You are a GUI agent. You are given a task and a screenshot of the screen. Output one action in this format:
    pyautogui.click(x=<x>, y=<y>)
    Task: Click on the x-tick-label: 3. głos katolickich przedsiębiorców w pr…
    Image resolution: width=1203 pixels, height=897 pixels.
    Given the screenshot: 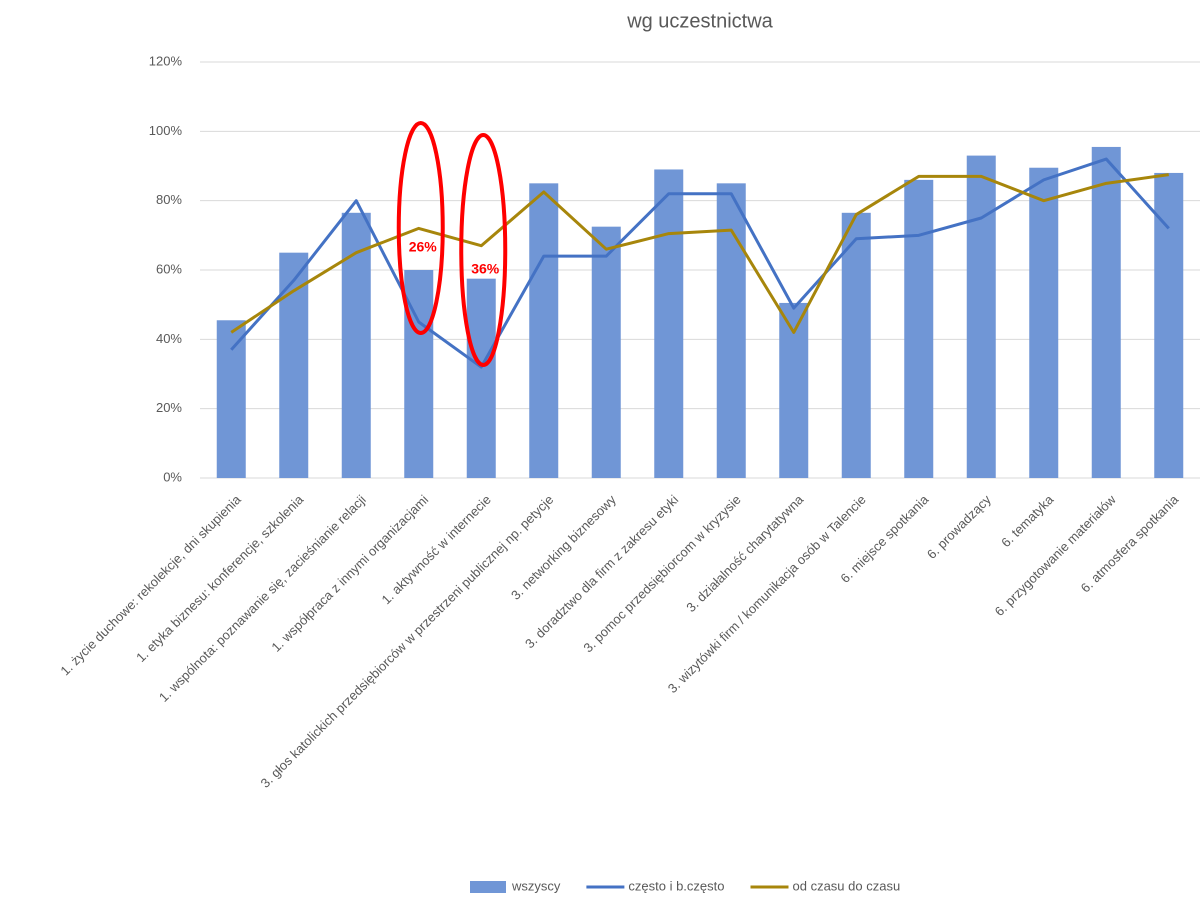 What is the action you would take?
    pyautogui.click(x=407, y=641)
    